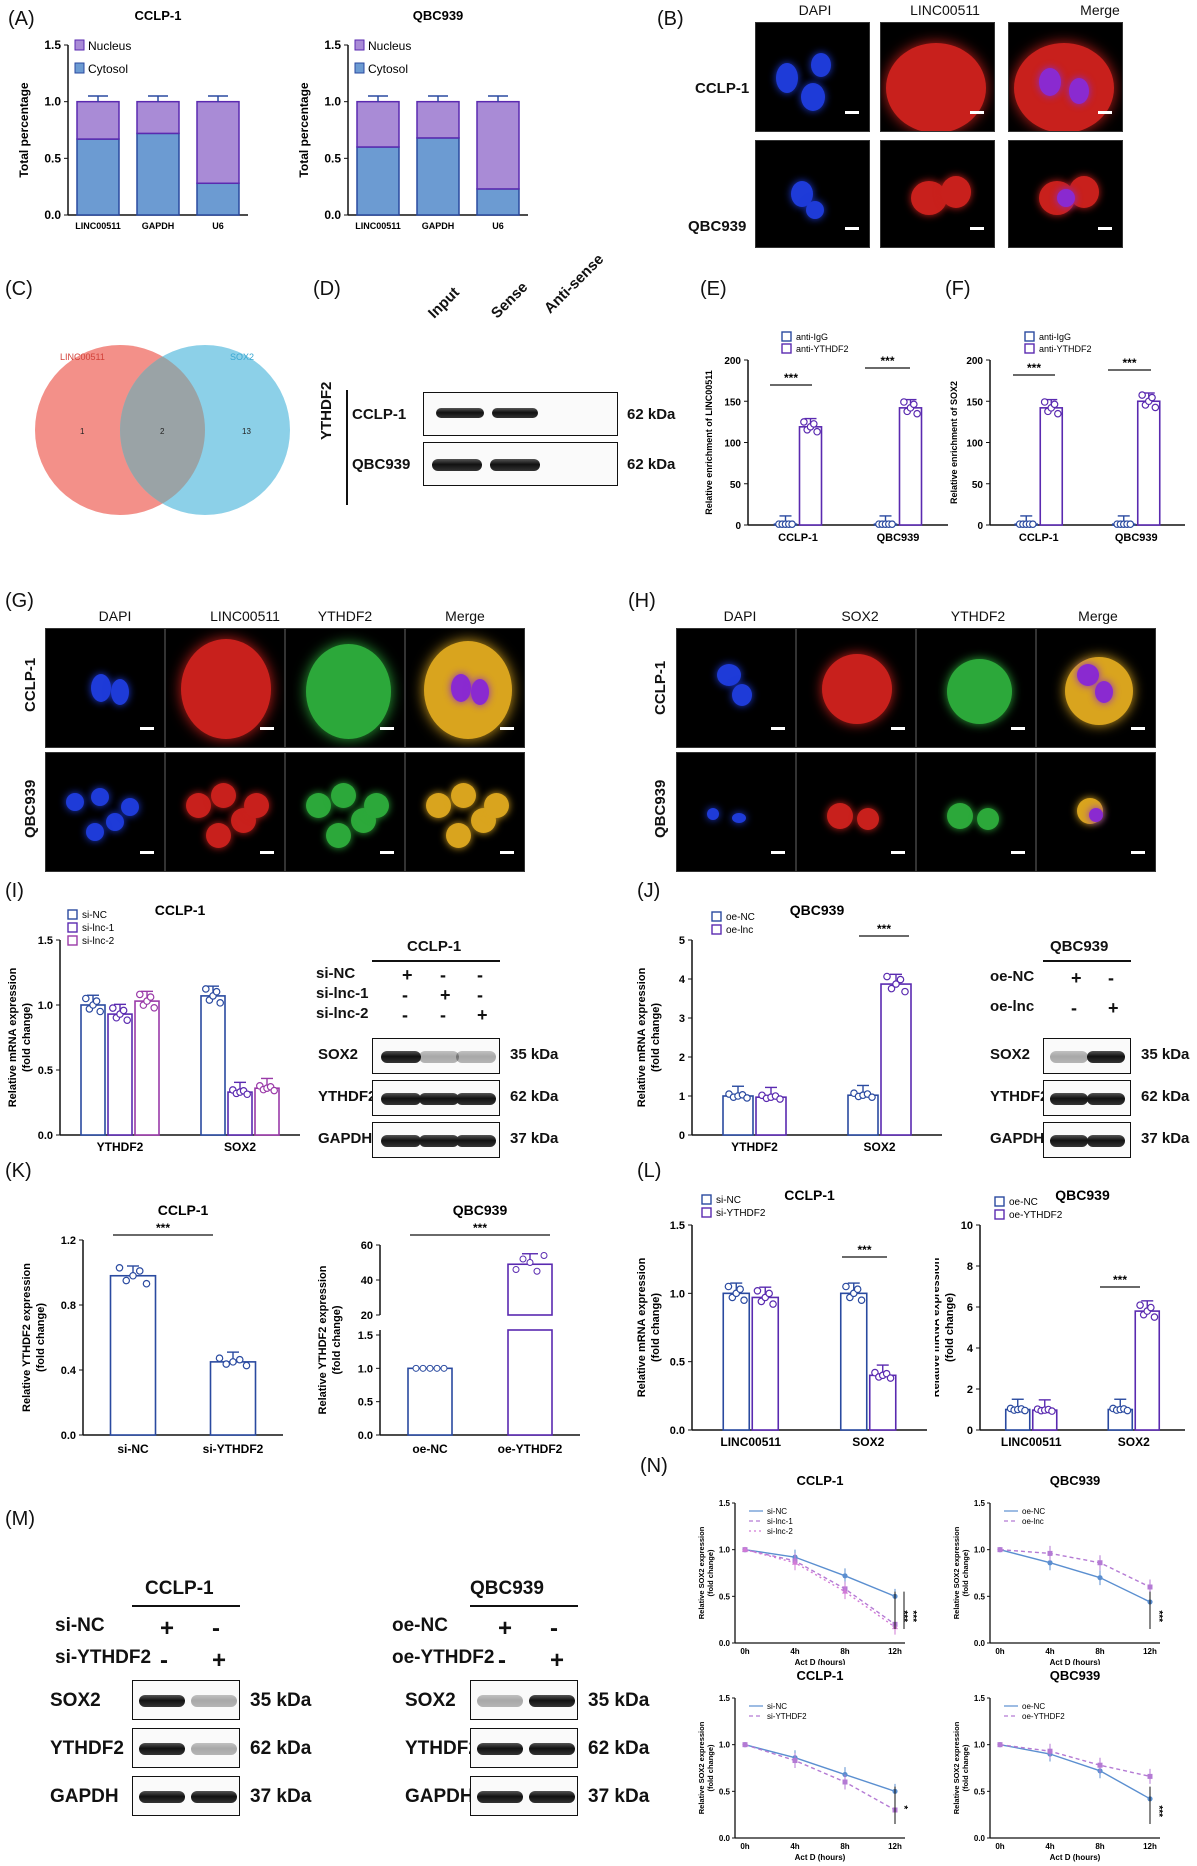  I want to click on y-axis-label: Total percentage, so click(304, 129).